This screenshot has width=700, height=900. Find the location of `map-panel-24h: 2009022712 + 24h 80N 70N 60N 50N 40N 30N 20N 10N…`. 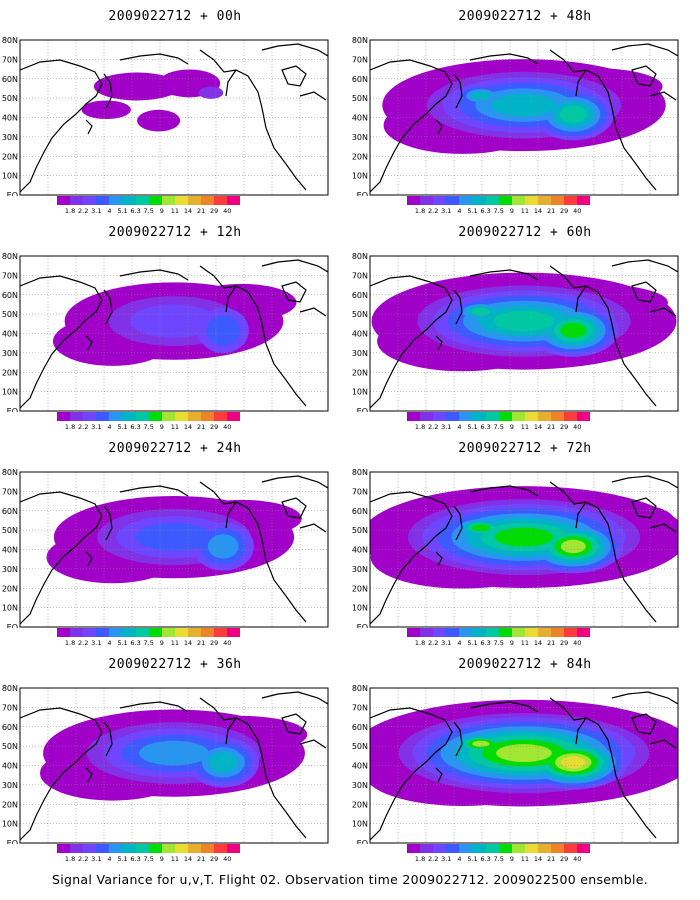

map-panel-24h: 2009022712 + 24h 80N 70N 60N 50N 40N 30N 20N 10N… is located at coordinates (175, 540).